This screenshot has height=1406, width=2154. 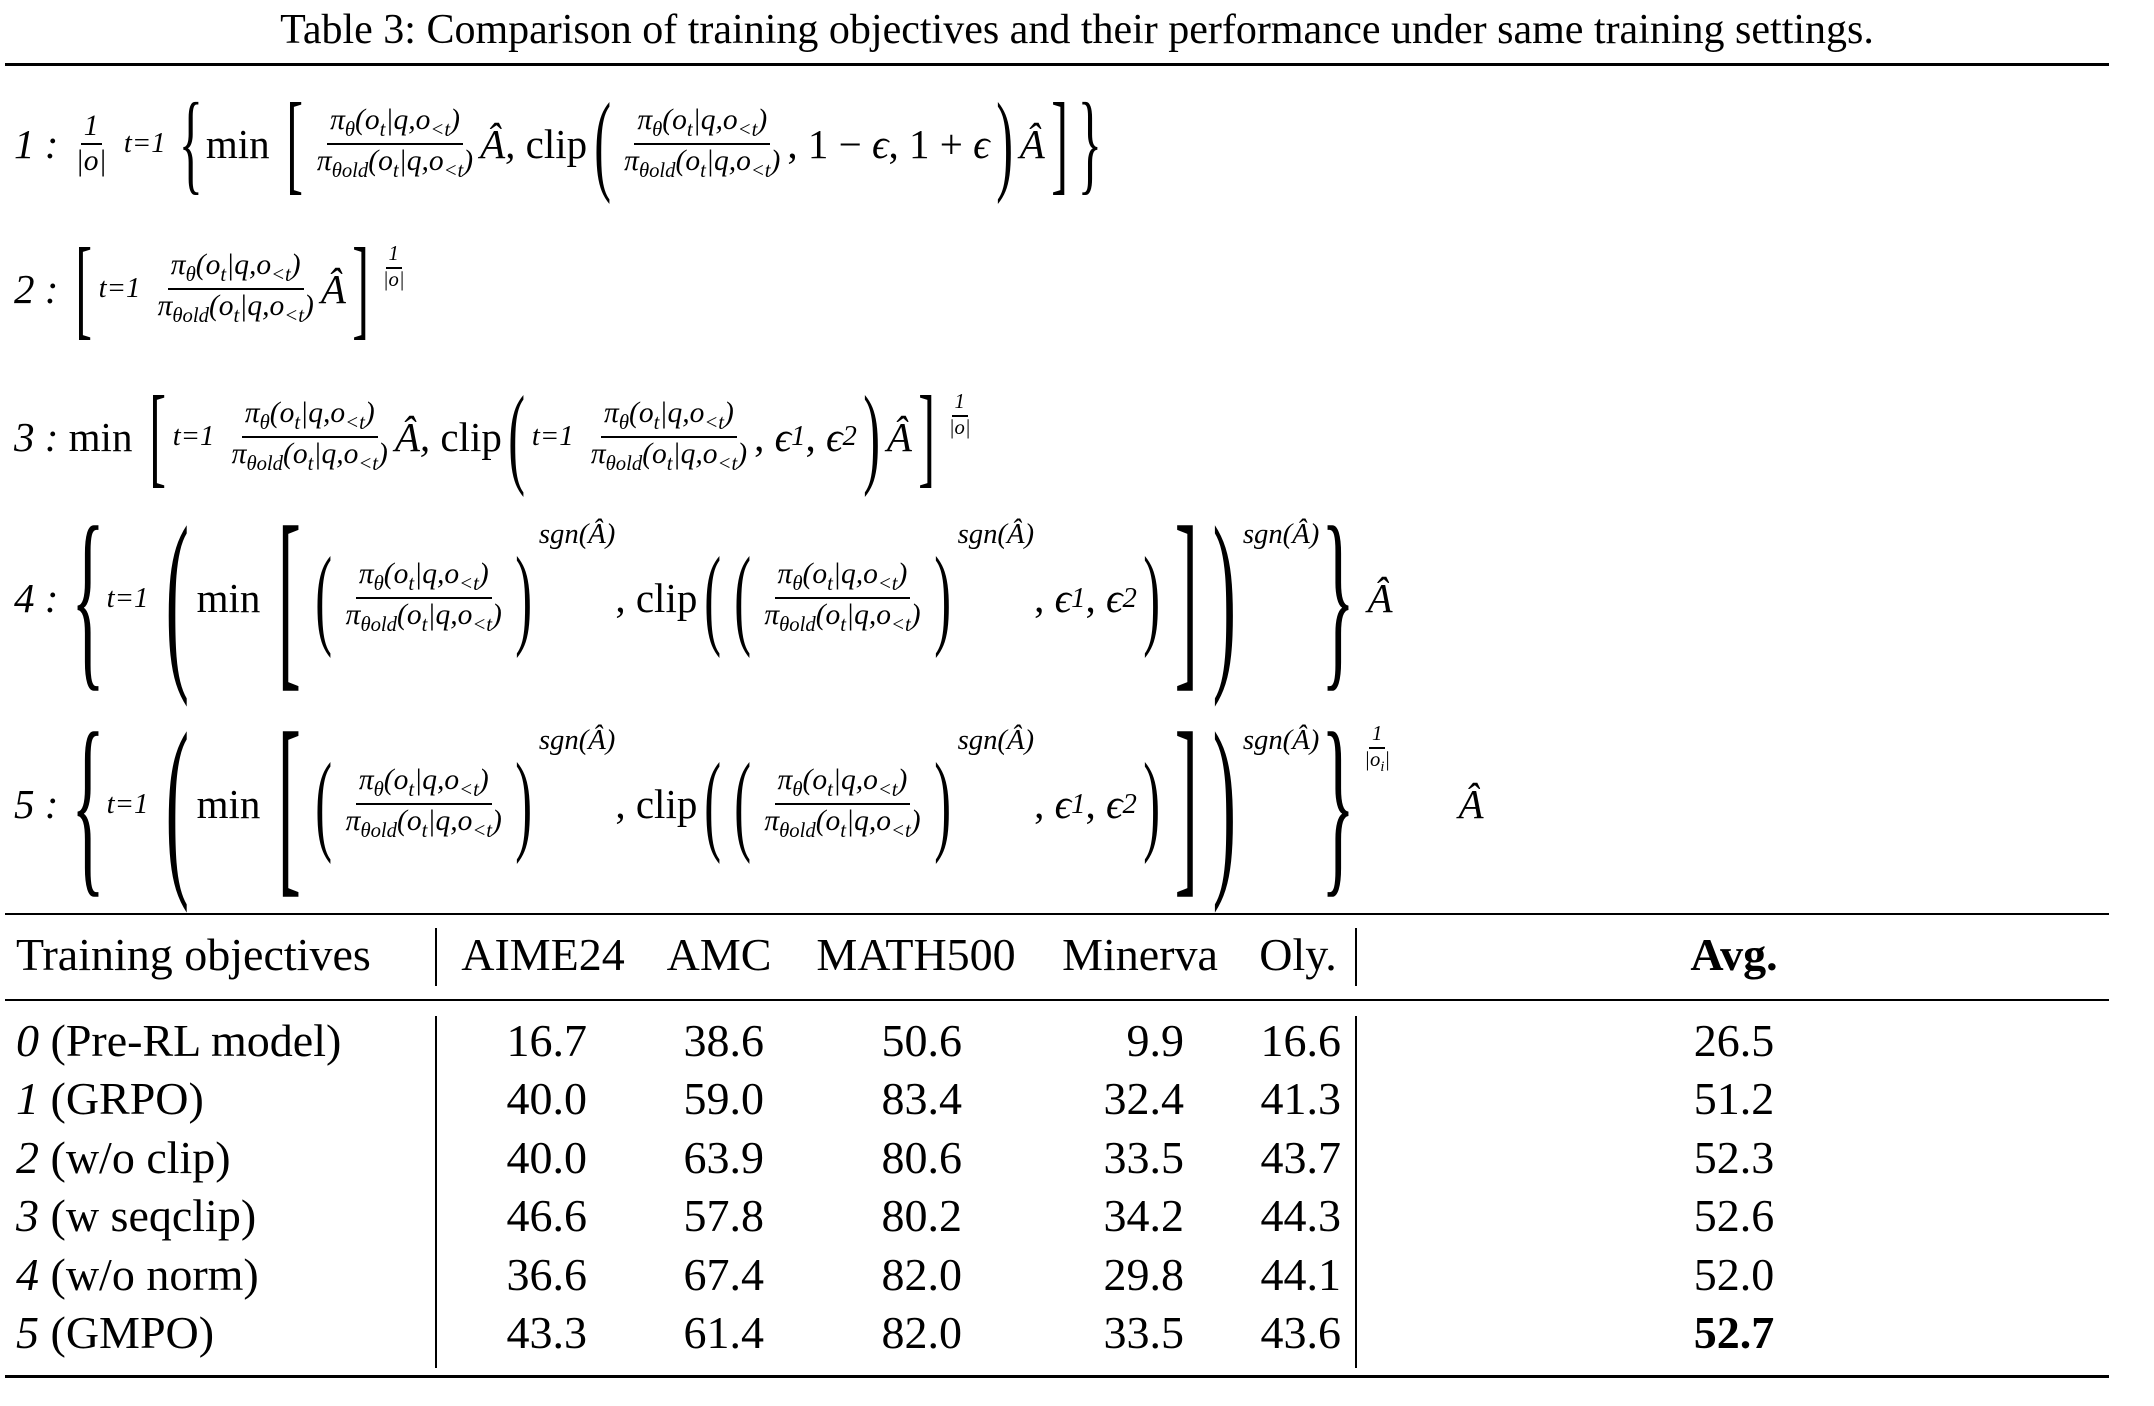 I want to click on table-cell: 41.3, so click(x=1301, y=1099).